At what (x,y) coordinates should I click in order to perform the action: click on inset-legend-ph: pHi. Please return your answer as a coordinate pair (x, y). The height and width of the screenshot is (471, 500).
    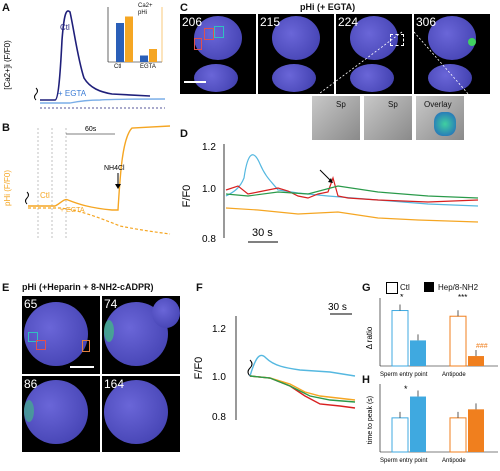
    Looking at the image, I should click on (143, 13).